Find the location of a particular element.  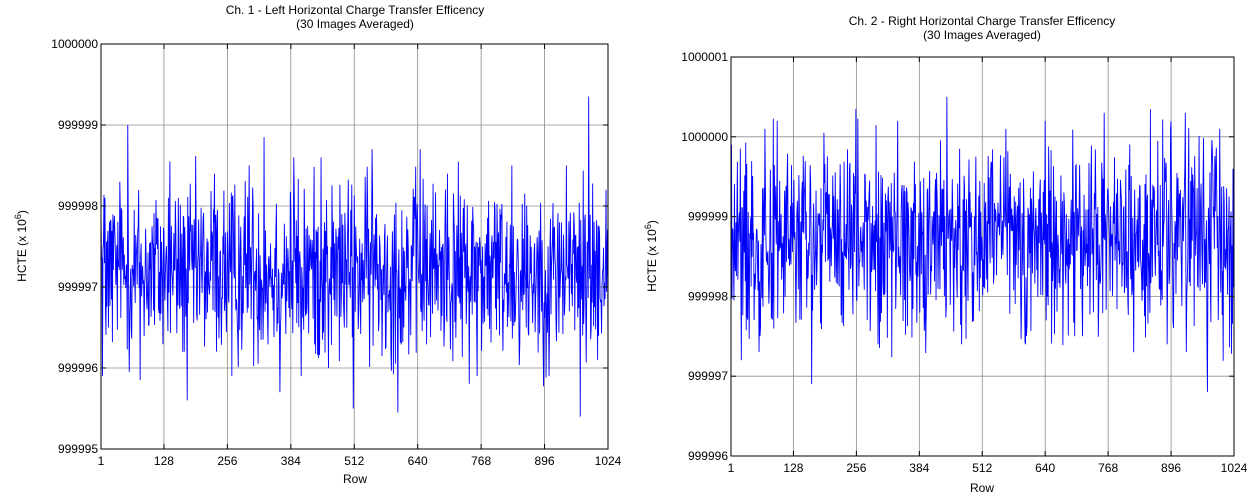

chart-left-subtitle: (30 Images Averaged) is located at coordinates (355, 24).